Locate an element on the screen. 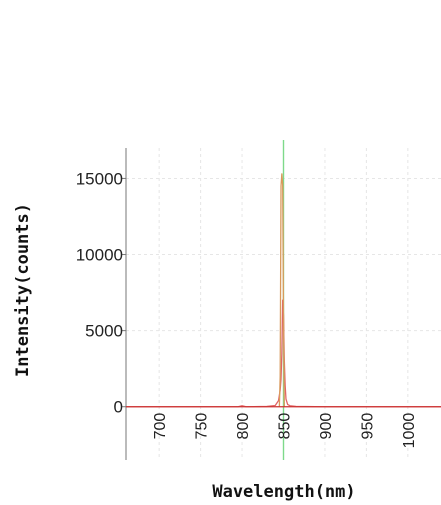 This screenshot has width=441, height=505. x-axis-title: Wavelength(nm) is located at coordinates (283, 492).